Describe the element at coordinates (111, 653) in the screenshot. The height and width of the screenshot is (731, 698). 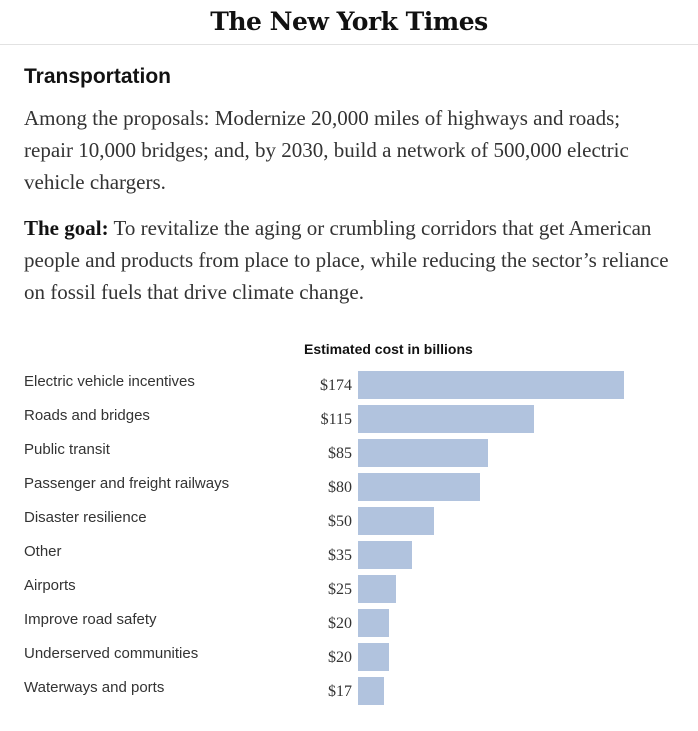
I see `category-label: Underserved communities` at that location.